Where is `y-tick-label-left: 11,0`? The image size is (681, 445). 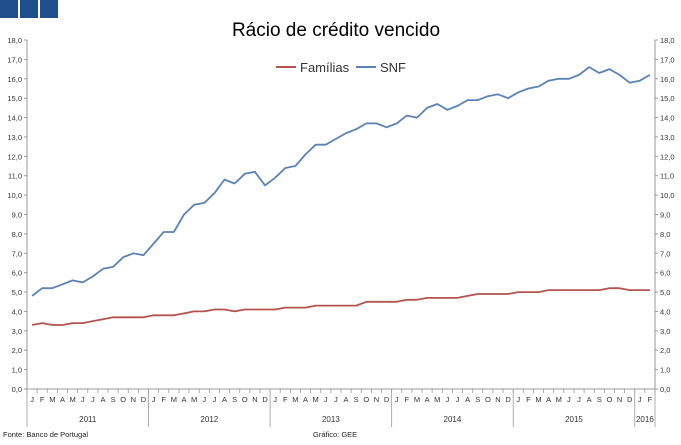
y-tick-label-left: 11,0 is located at coordinates (15, 176).